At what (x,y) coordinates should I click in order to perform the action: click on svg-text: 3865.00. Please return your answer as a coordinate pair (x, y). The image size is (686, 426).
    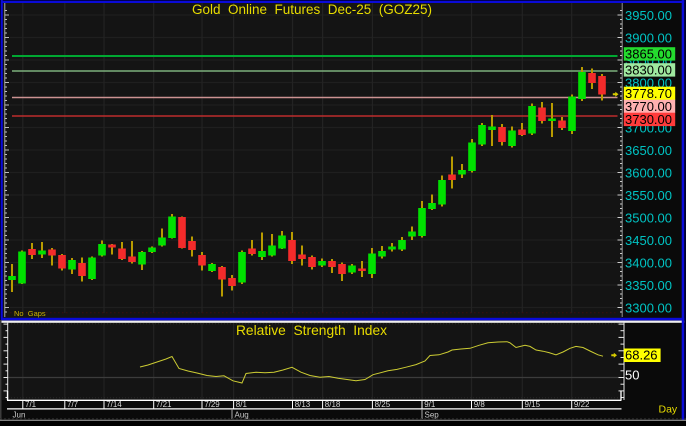
    Looking at the image, I should click on (648, 54).